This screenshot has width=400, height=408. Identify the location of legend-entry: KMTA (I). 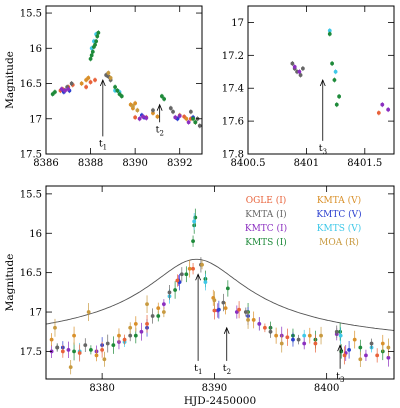
(265, 214).